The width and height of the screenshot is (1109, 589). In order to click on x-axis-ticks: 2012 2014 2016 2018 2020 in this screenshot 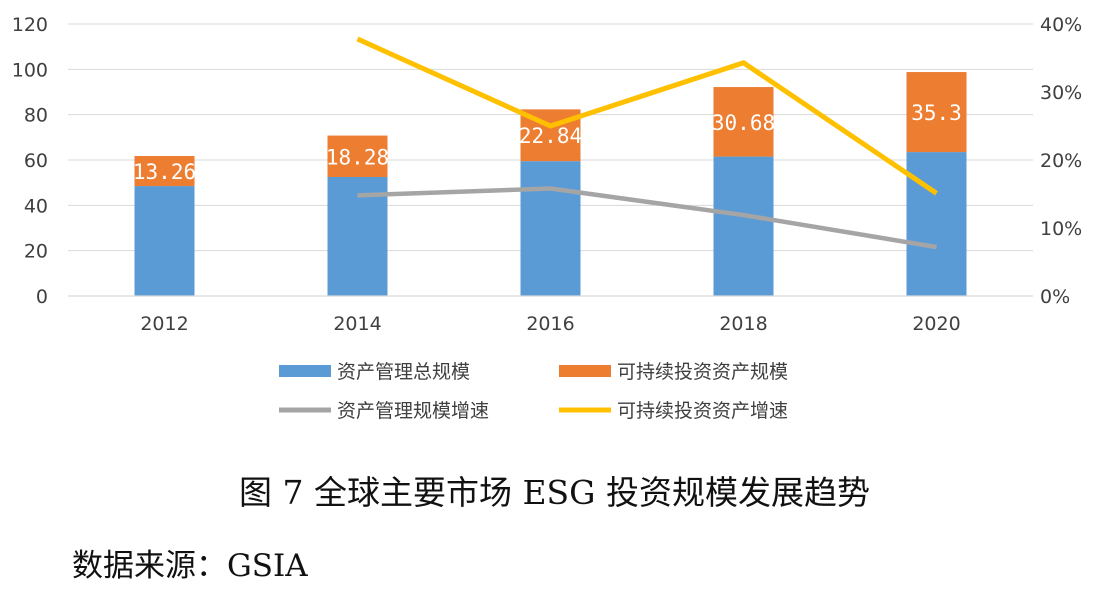, I will do `click(550, 324)`.